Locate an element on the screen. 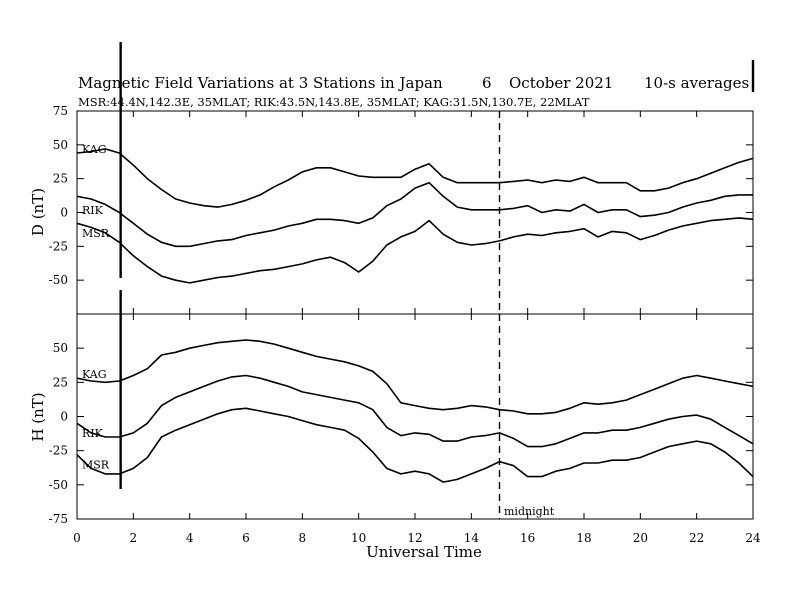 The width and height of the screenshot is (792, 612). chart-averaging: 10-s averages is located at coordinates (696, 83).